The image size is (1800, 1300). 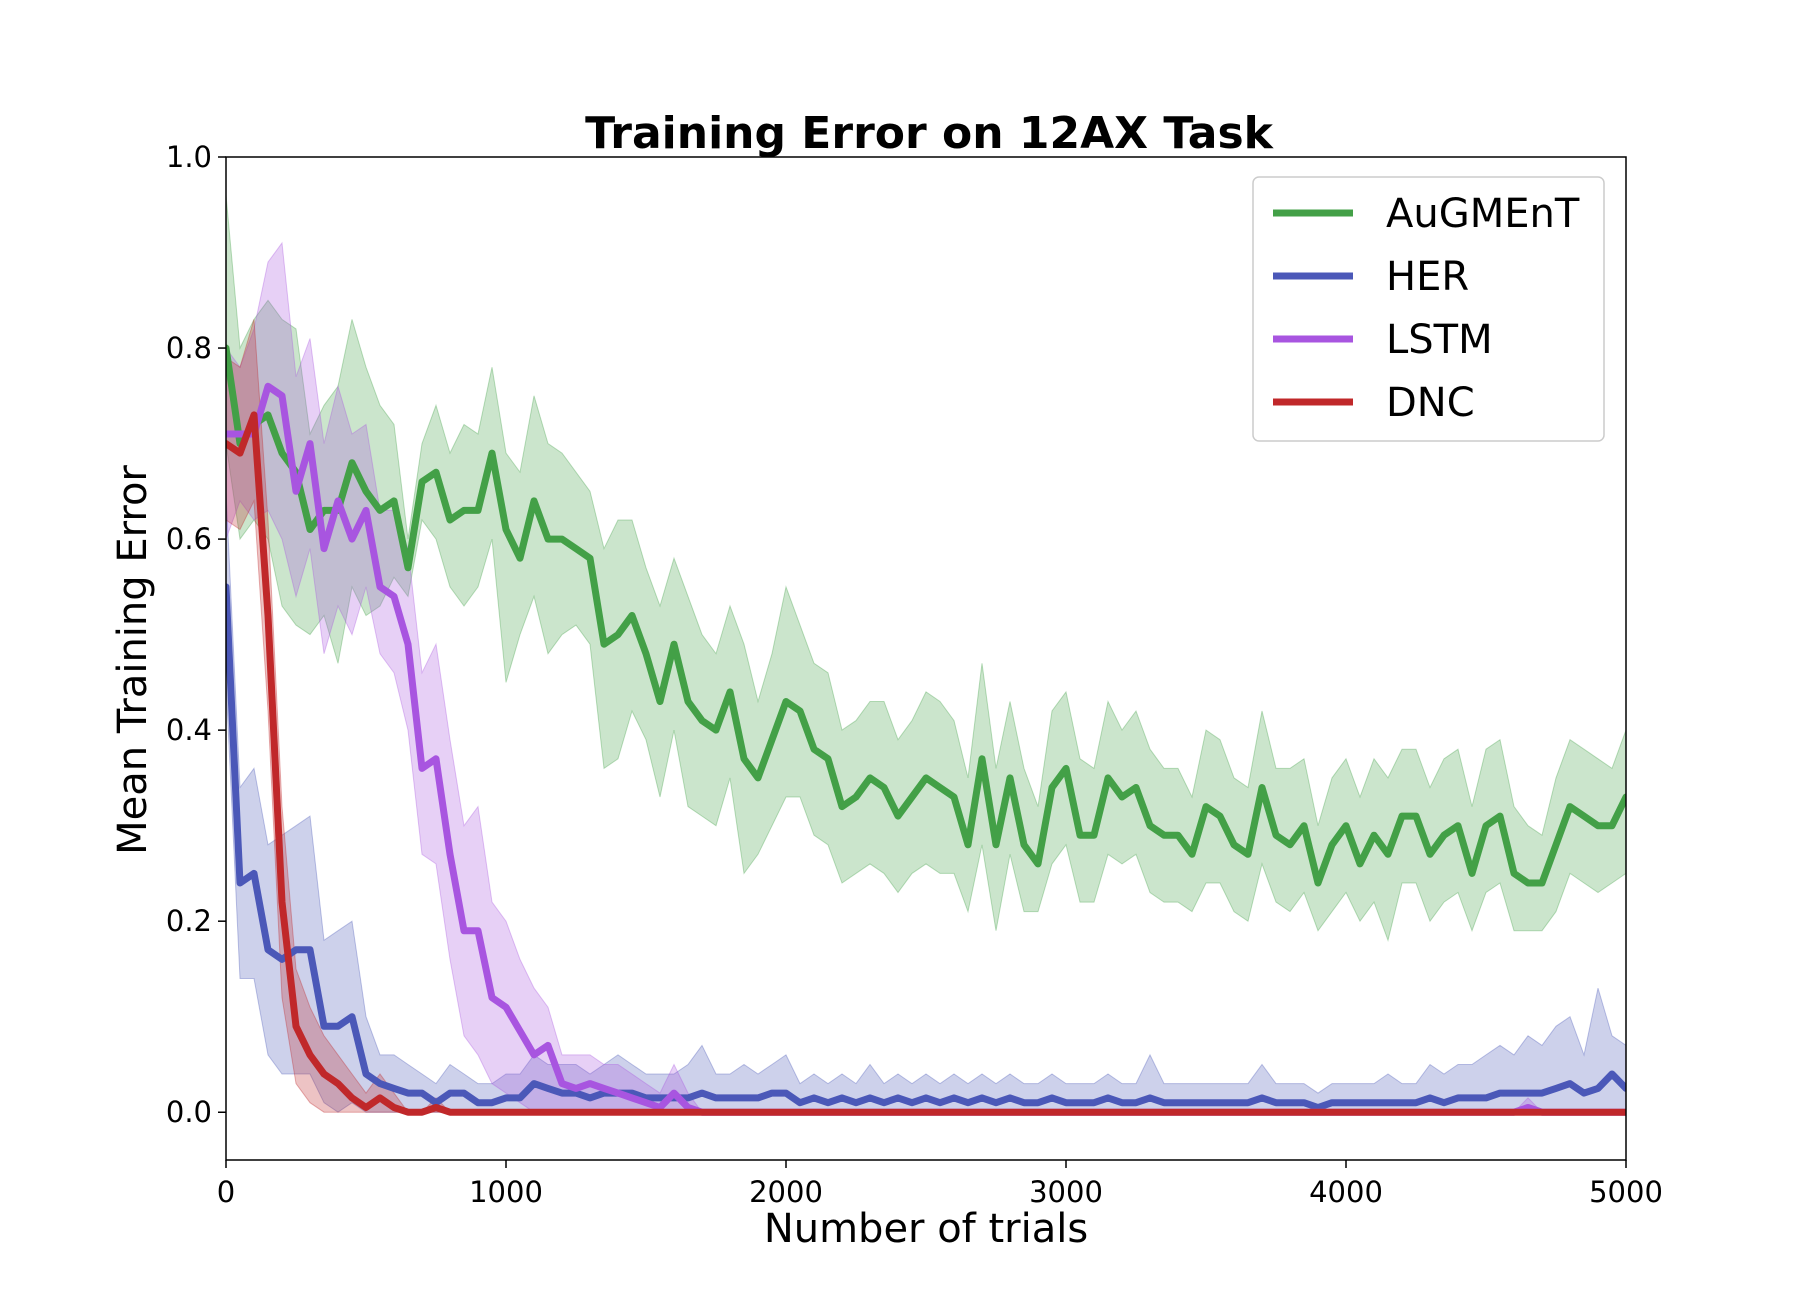 I want to click on legend-label-her: HER, so click(x=1427, y=277).